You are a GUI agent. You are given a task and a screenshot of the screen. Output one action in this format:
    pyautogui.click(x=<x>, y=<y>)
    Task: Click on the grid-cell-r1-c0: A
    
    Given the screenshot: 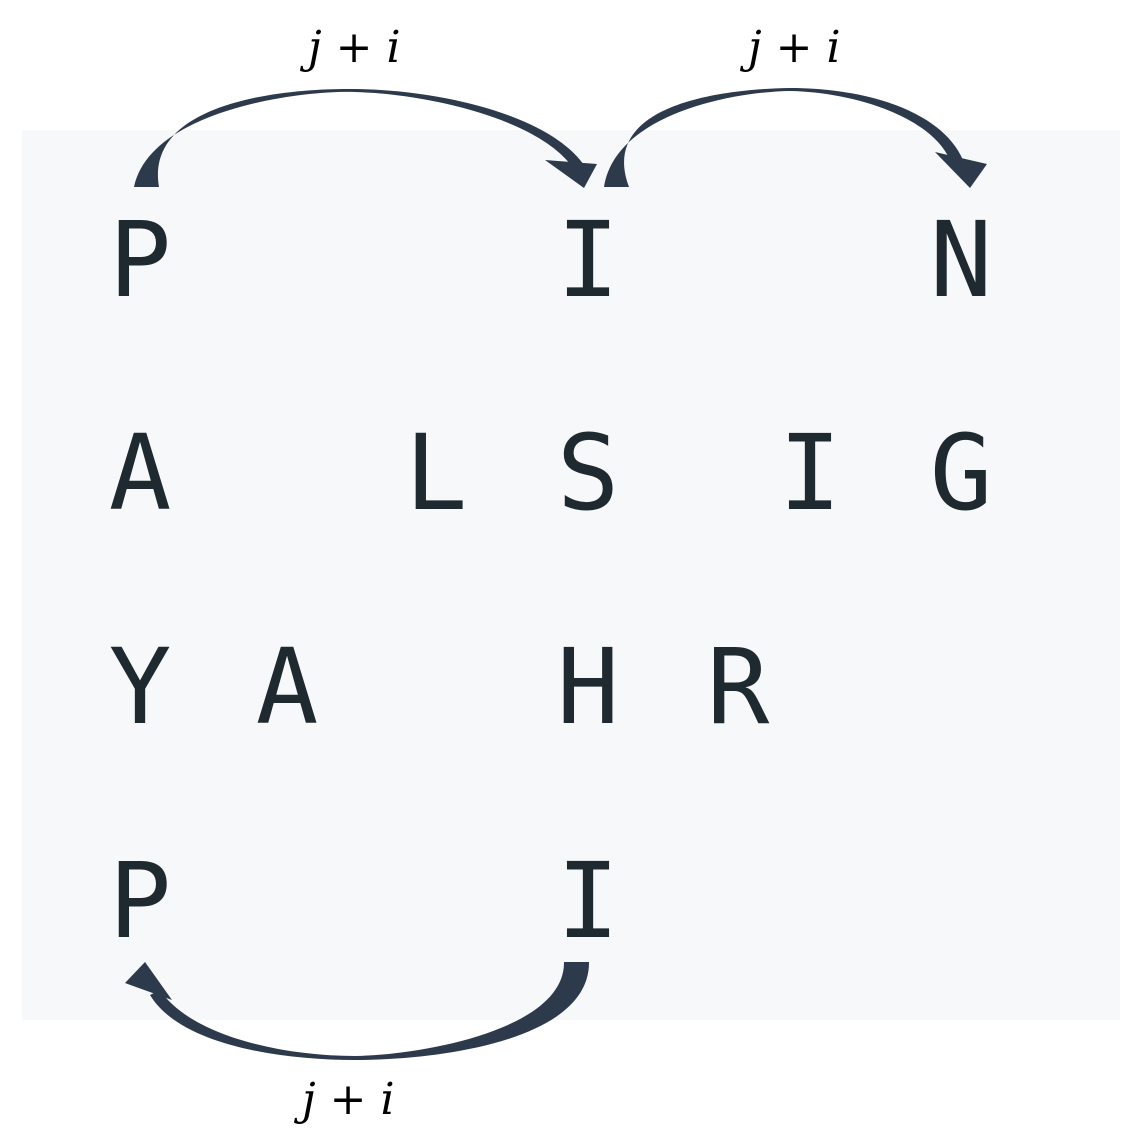 What is the action you would take?
    pyautogui.click(x=140, y=473)
    